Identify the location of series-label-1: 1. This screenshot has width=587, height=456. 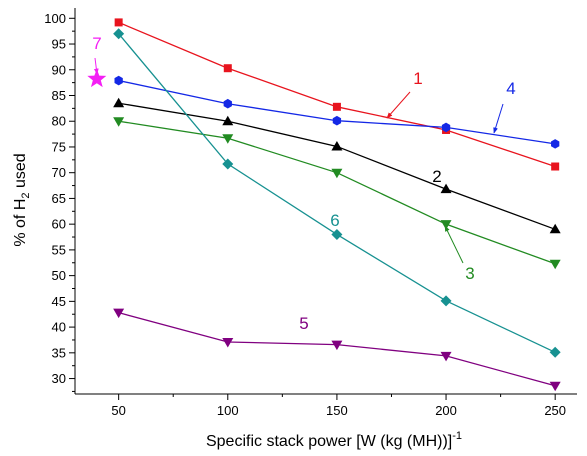
(417, 78).